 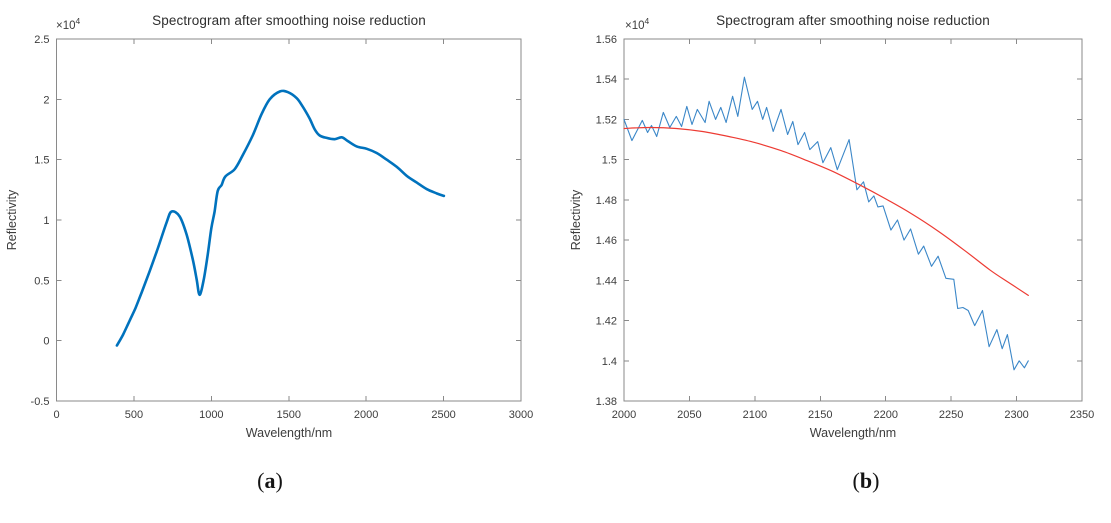 I want to click on subfigure-a-caption: (a), so click(x=270, y=481).